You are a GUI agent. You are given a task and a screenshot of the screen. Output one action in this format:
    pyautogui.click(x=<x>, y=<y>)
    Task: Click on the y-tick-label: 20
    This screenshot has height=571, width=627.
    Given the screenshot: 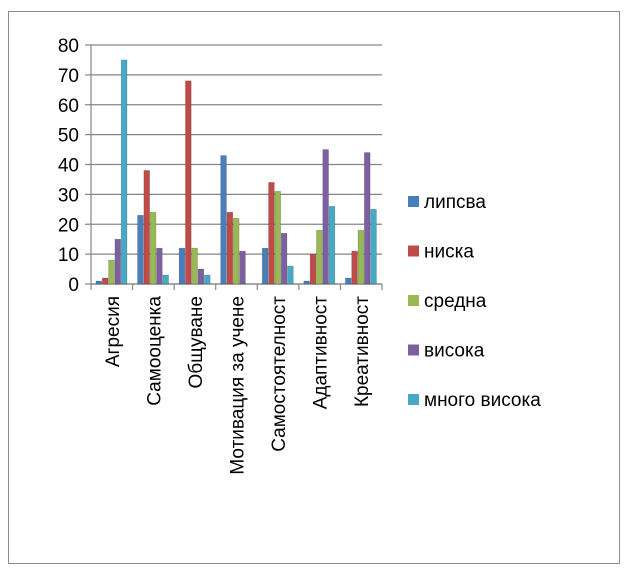 What is the action you would take?
    pyautogui.click(x=68, y=225)
    